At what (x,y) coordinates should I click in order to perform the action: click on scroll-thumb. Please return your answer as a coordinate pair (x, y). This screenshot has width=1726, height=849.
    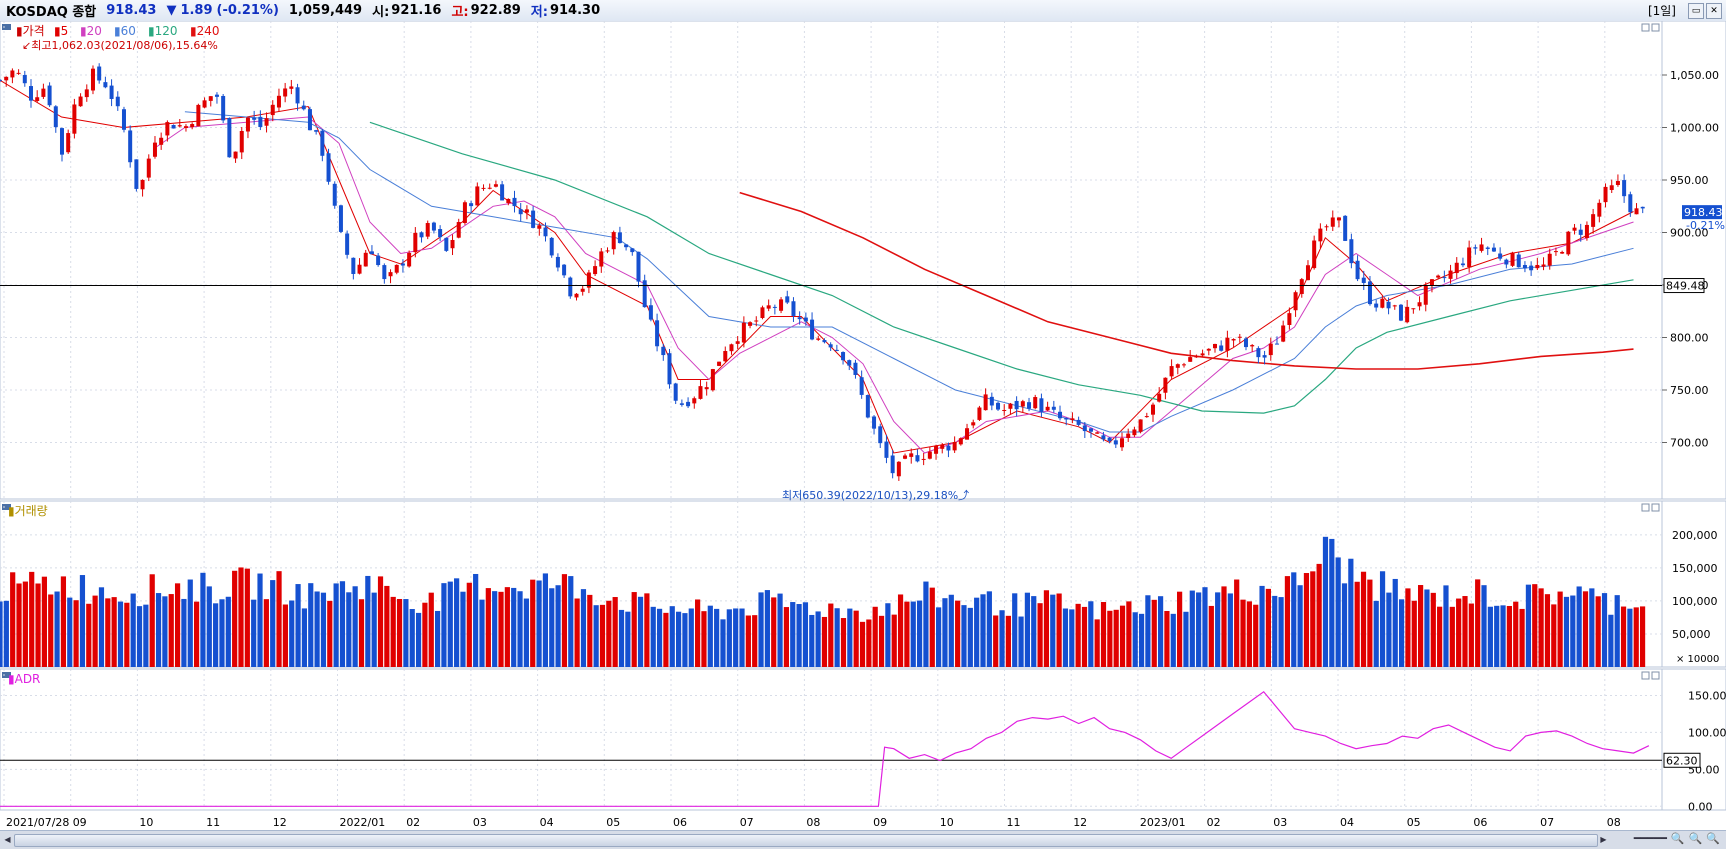
    Looking at the image, I should click on (806, 840).